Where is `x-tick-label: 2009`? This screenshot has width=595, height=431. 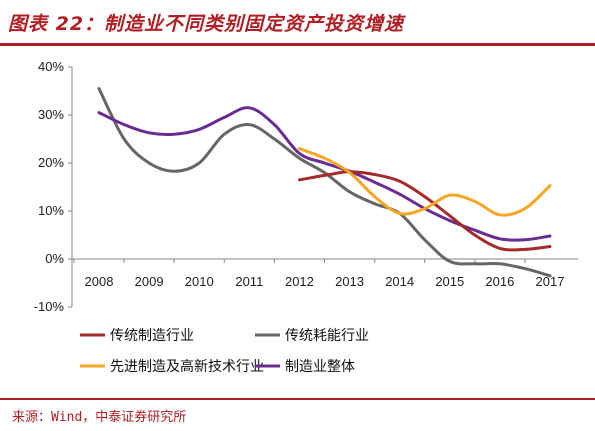
x-tick-label: 2009 is located at coordinates (149, 281).